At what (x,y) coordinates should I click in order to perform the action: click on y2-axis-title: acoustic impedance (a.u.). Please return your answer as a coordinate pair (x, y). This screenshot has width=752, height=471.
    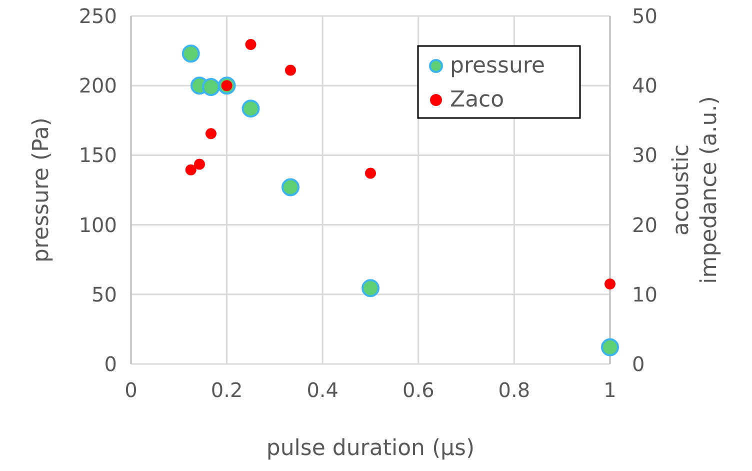
    Looking at the image, I should click on (695, 190).